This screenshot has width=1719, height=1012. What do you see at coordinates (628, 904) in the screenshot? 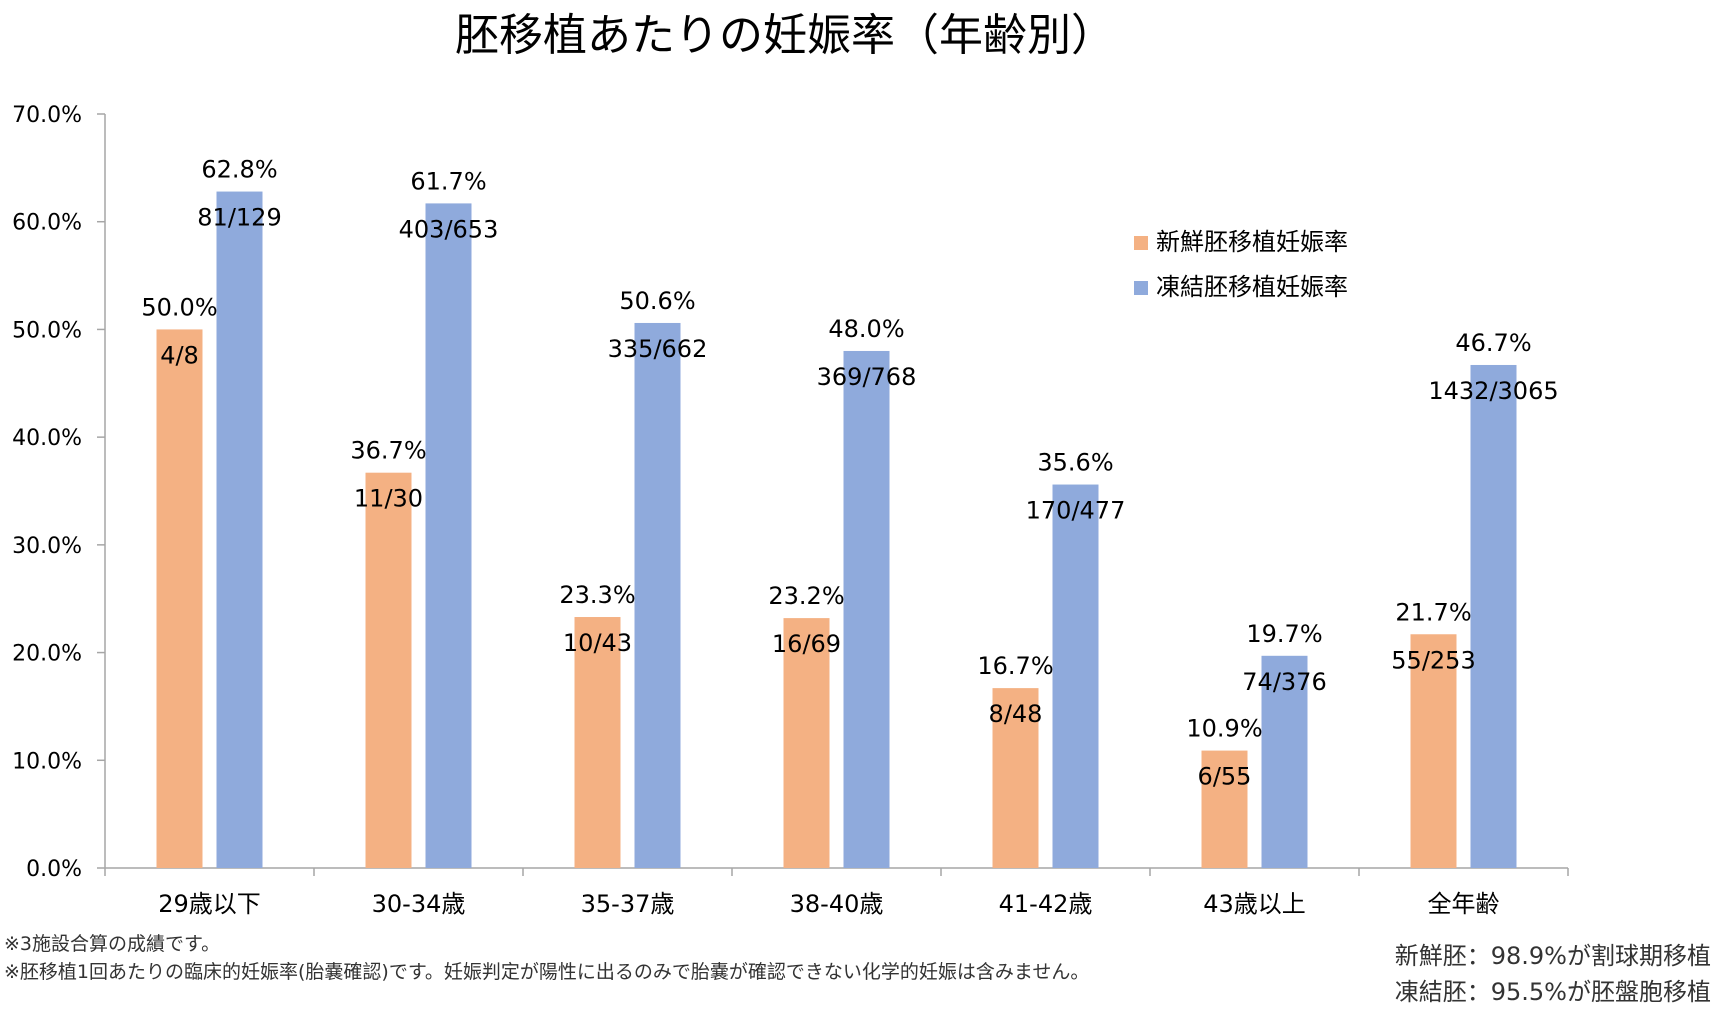
I see `x-tick-label: 35-37歳` at bounding box center [628, 904].